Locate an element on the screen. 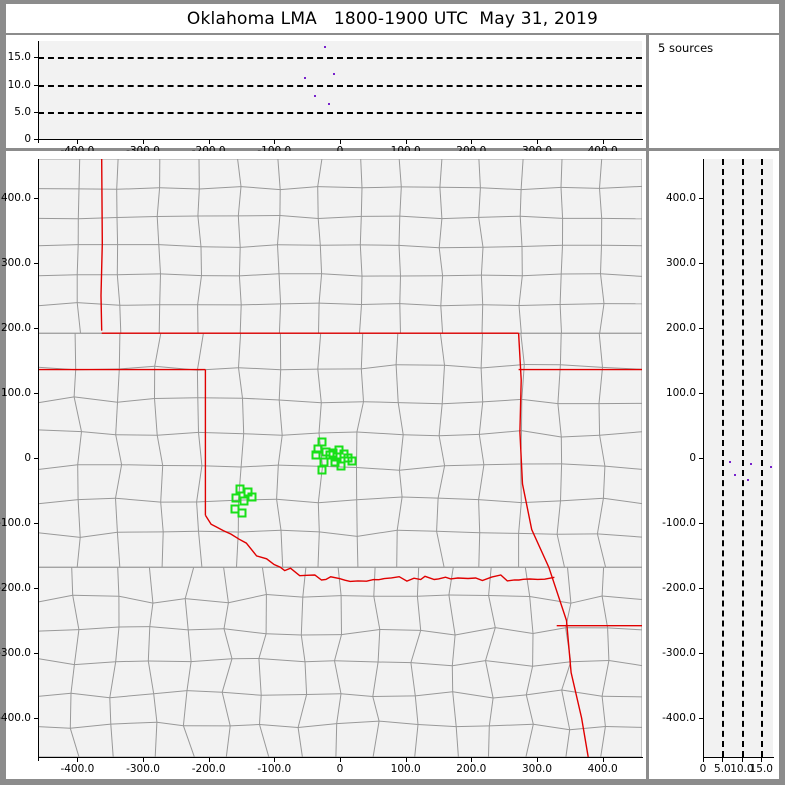 The image size is (785, 785). x-tick-label: 400.0 is located at coordinates (602, 769).